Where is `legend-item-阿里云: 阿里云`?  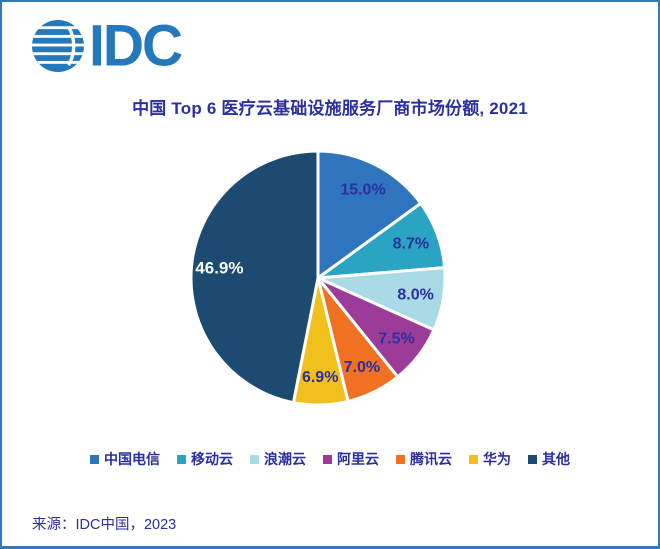
legend-item-阿里云: 阿里云 is located at coordinates (351, 459).